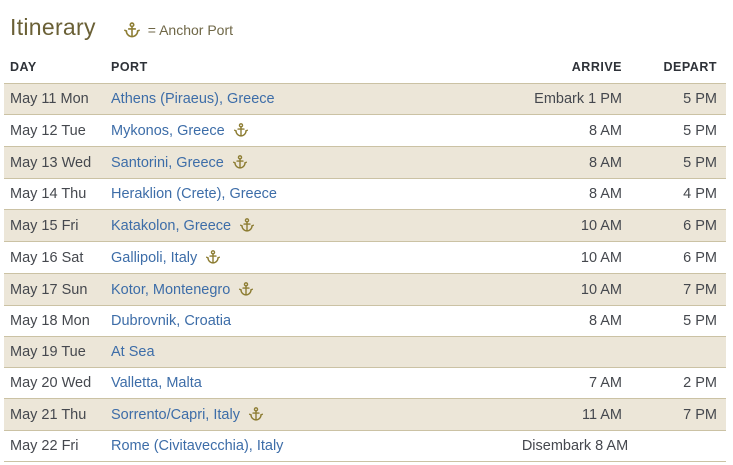  I want to click on port-link: Athens (Piraeus), Greece, so click(193, 99).